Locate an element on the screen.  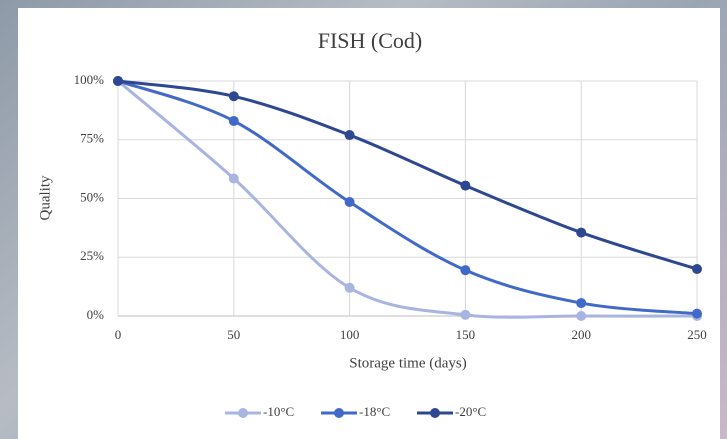
y-tick-label: 50% is located at coordinates (92, 196).